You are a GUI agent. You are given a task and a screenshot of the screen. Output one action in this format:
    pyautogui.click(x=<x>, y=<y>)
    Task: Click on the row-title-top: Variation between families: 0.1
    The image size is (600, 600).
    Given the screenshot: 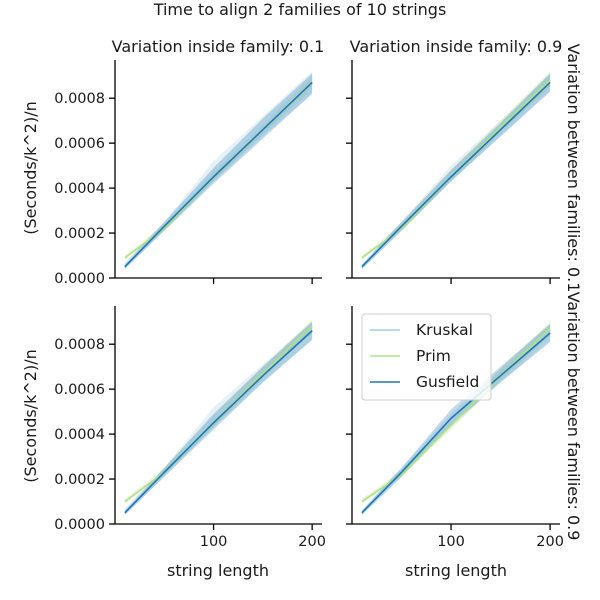 What is the action you would take?
    pyautogui.click(x=573, y=168)
    